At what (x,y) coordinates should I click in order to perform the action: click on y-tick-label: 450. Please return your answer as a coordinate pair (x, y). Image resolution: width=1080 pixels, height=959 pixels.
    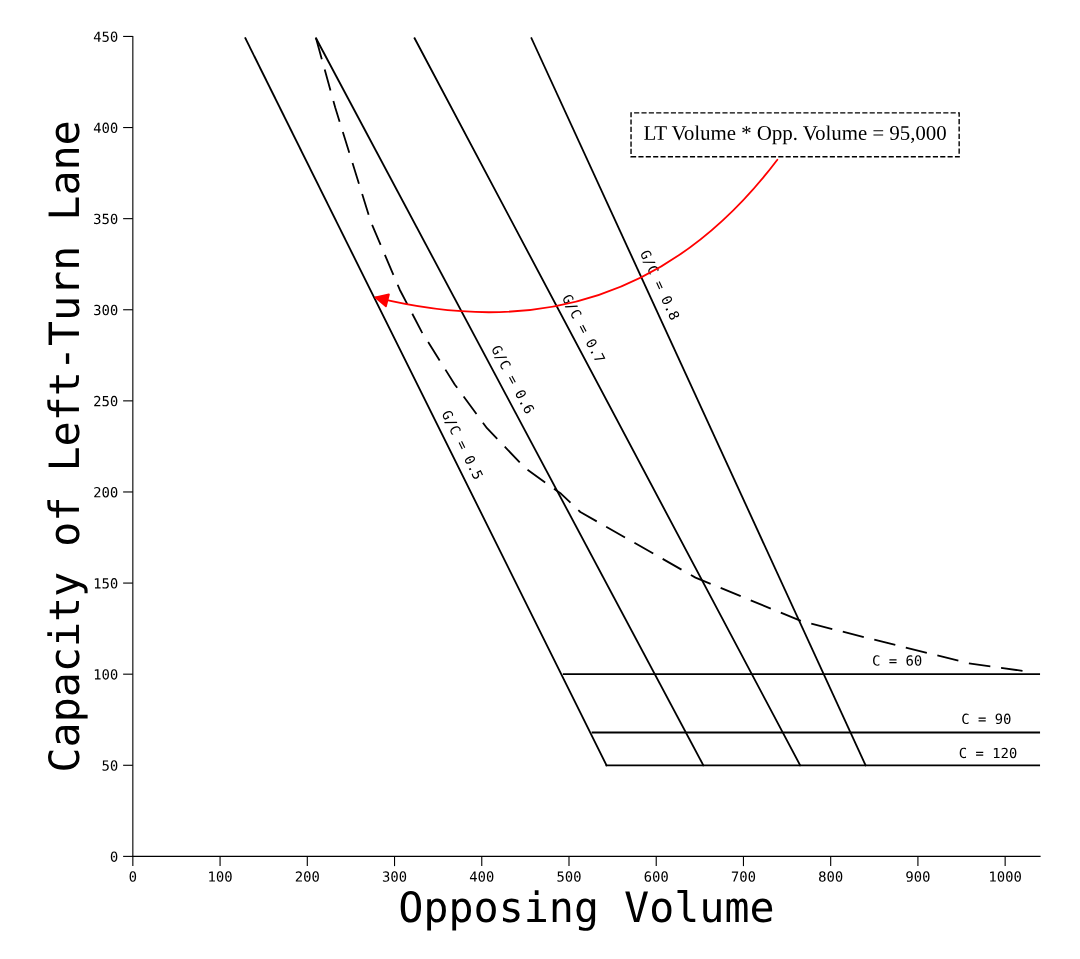
    Looking at the image, I should click on (105, 36).